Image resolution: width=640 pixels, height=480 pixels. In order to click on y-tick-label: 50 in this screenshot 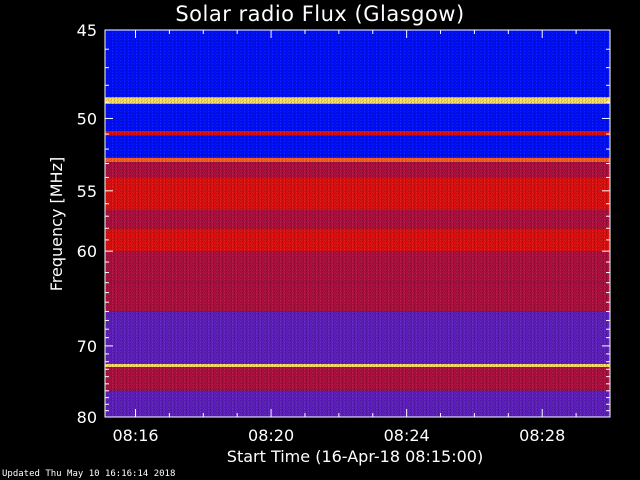, I will do `click(87, 118)`.